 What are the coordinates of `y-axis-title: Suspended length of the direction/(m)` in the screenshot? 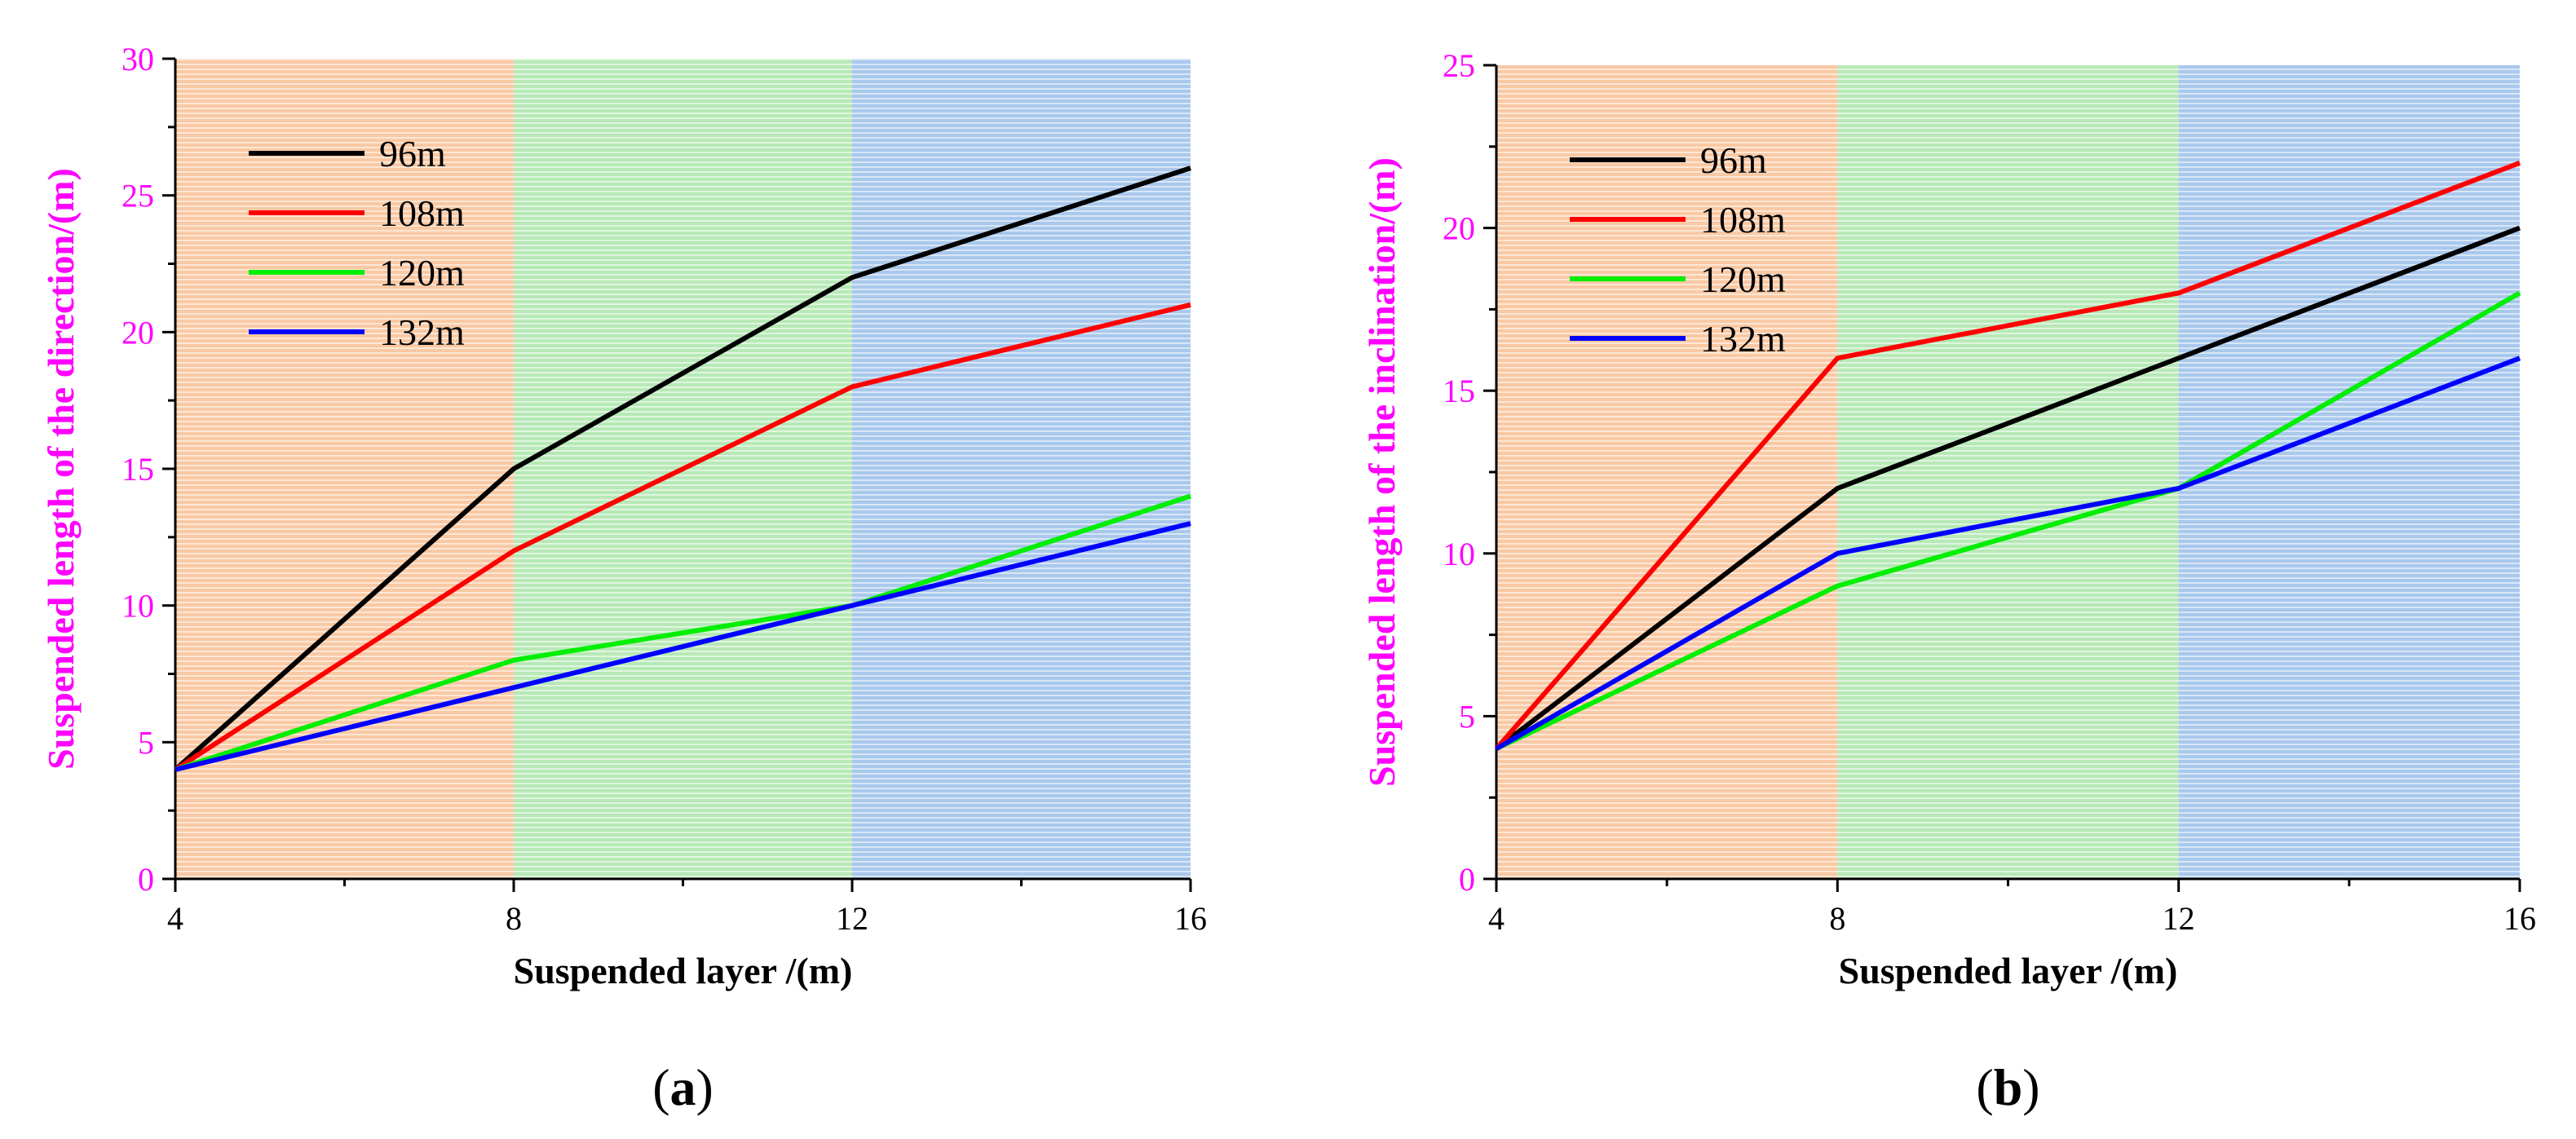 It's located at (61, 469).